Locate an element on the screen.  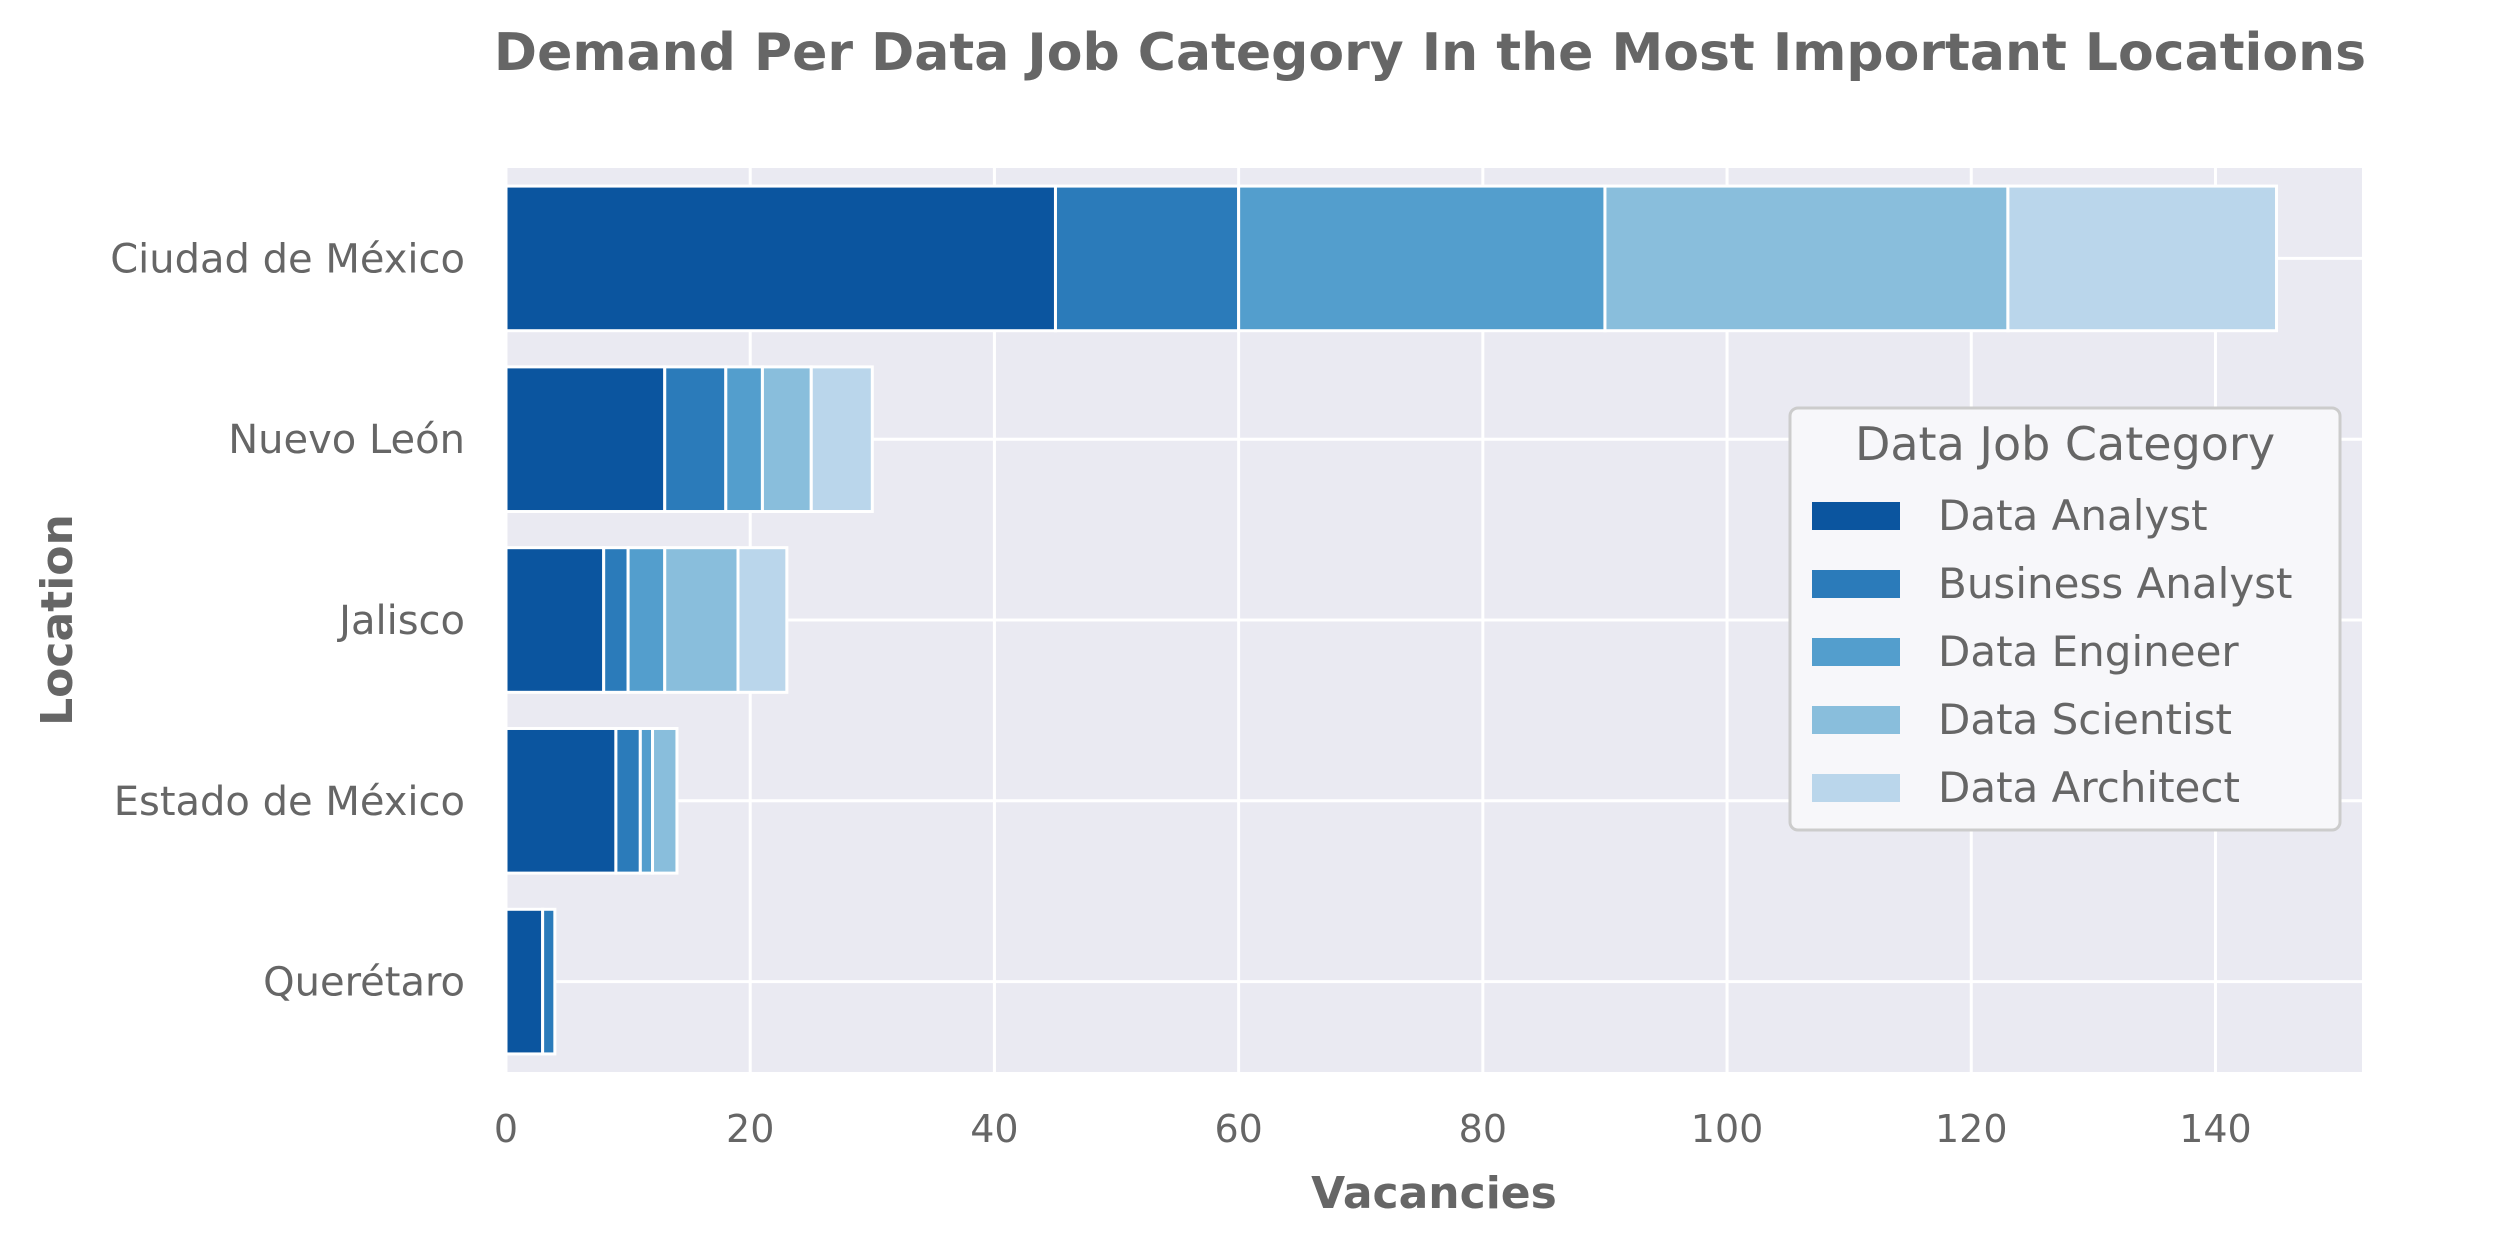
y-tick-label: Ciudad de México is located at coordinates (287, 259).